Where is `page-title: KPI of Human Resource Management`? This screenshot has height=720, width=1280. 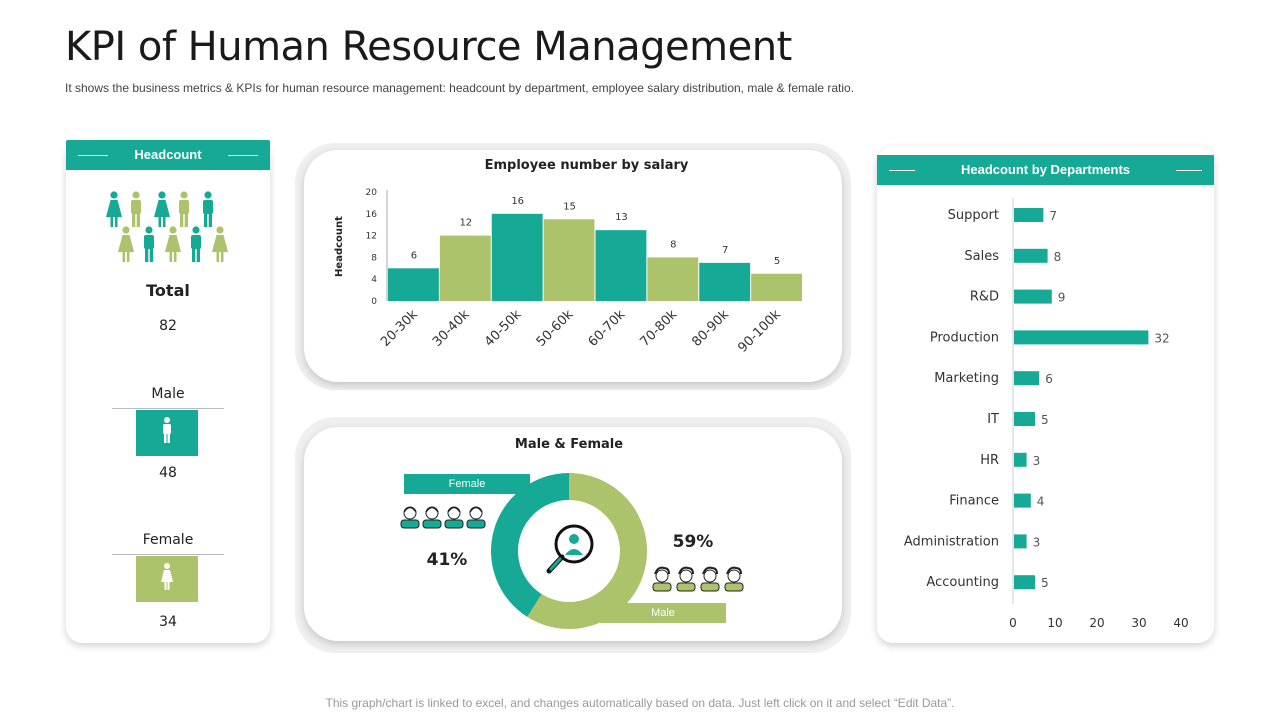
page-title: KPI of Human Resource Management is located at coordinates (428, 47).